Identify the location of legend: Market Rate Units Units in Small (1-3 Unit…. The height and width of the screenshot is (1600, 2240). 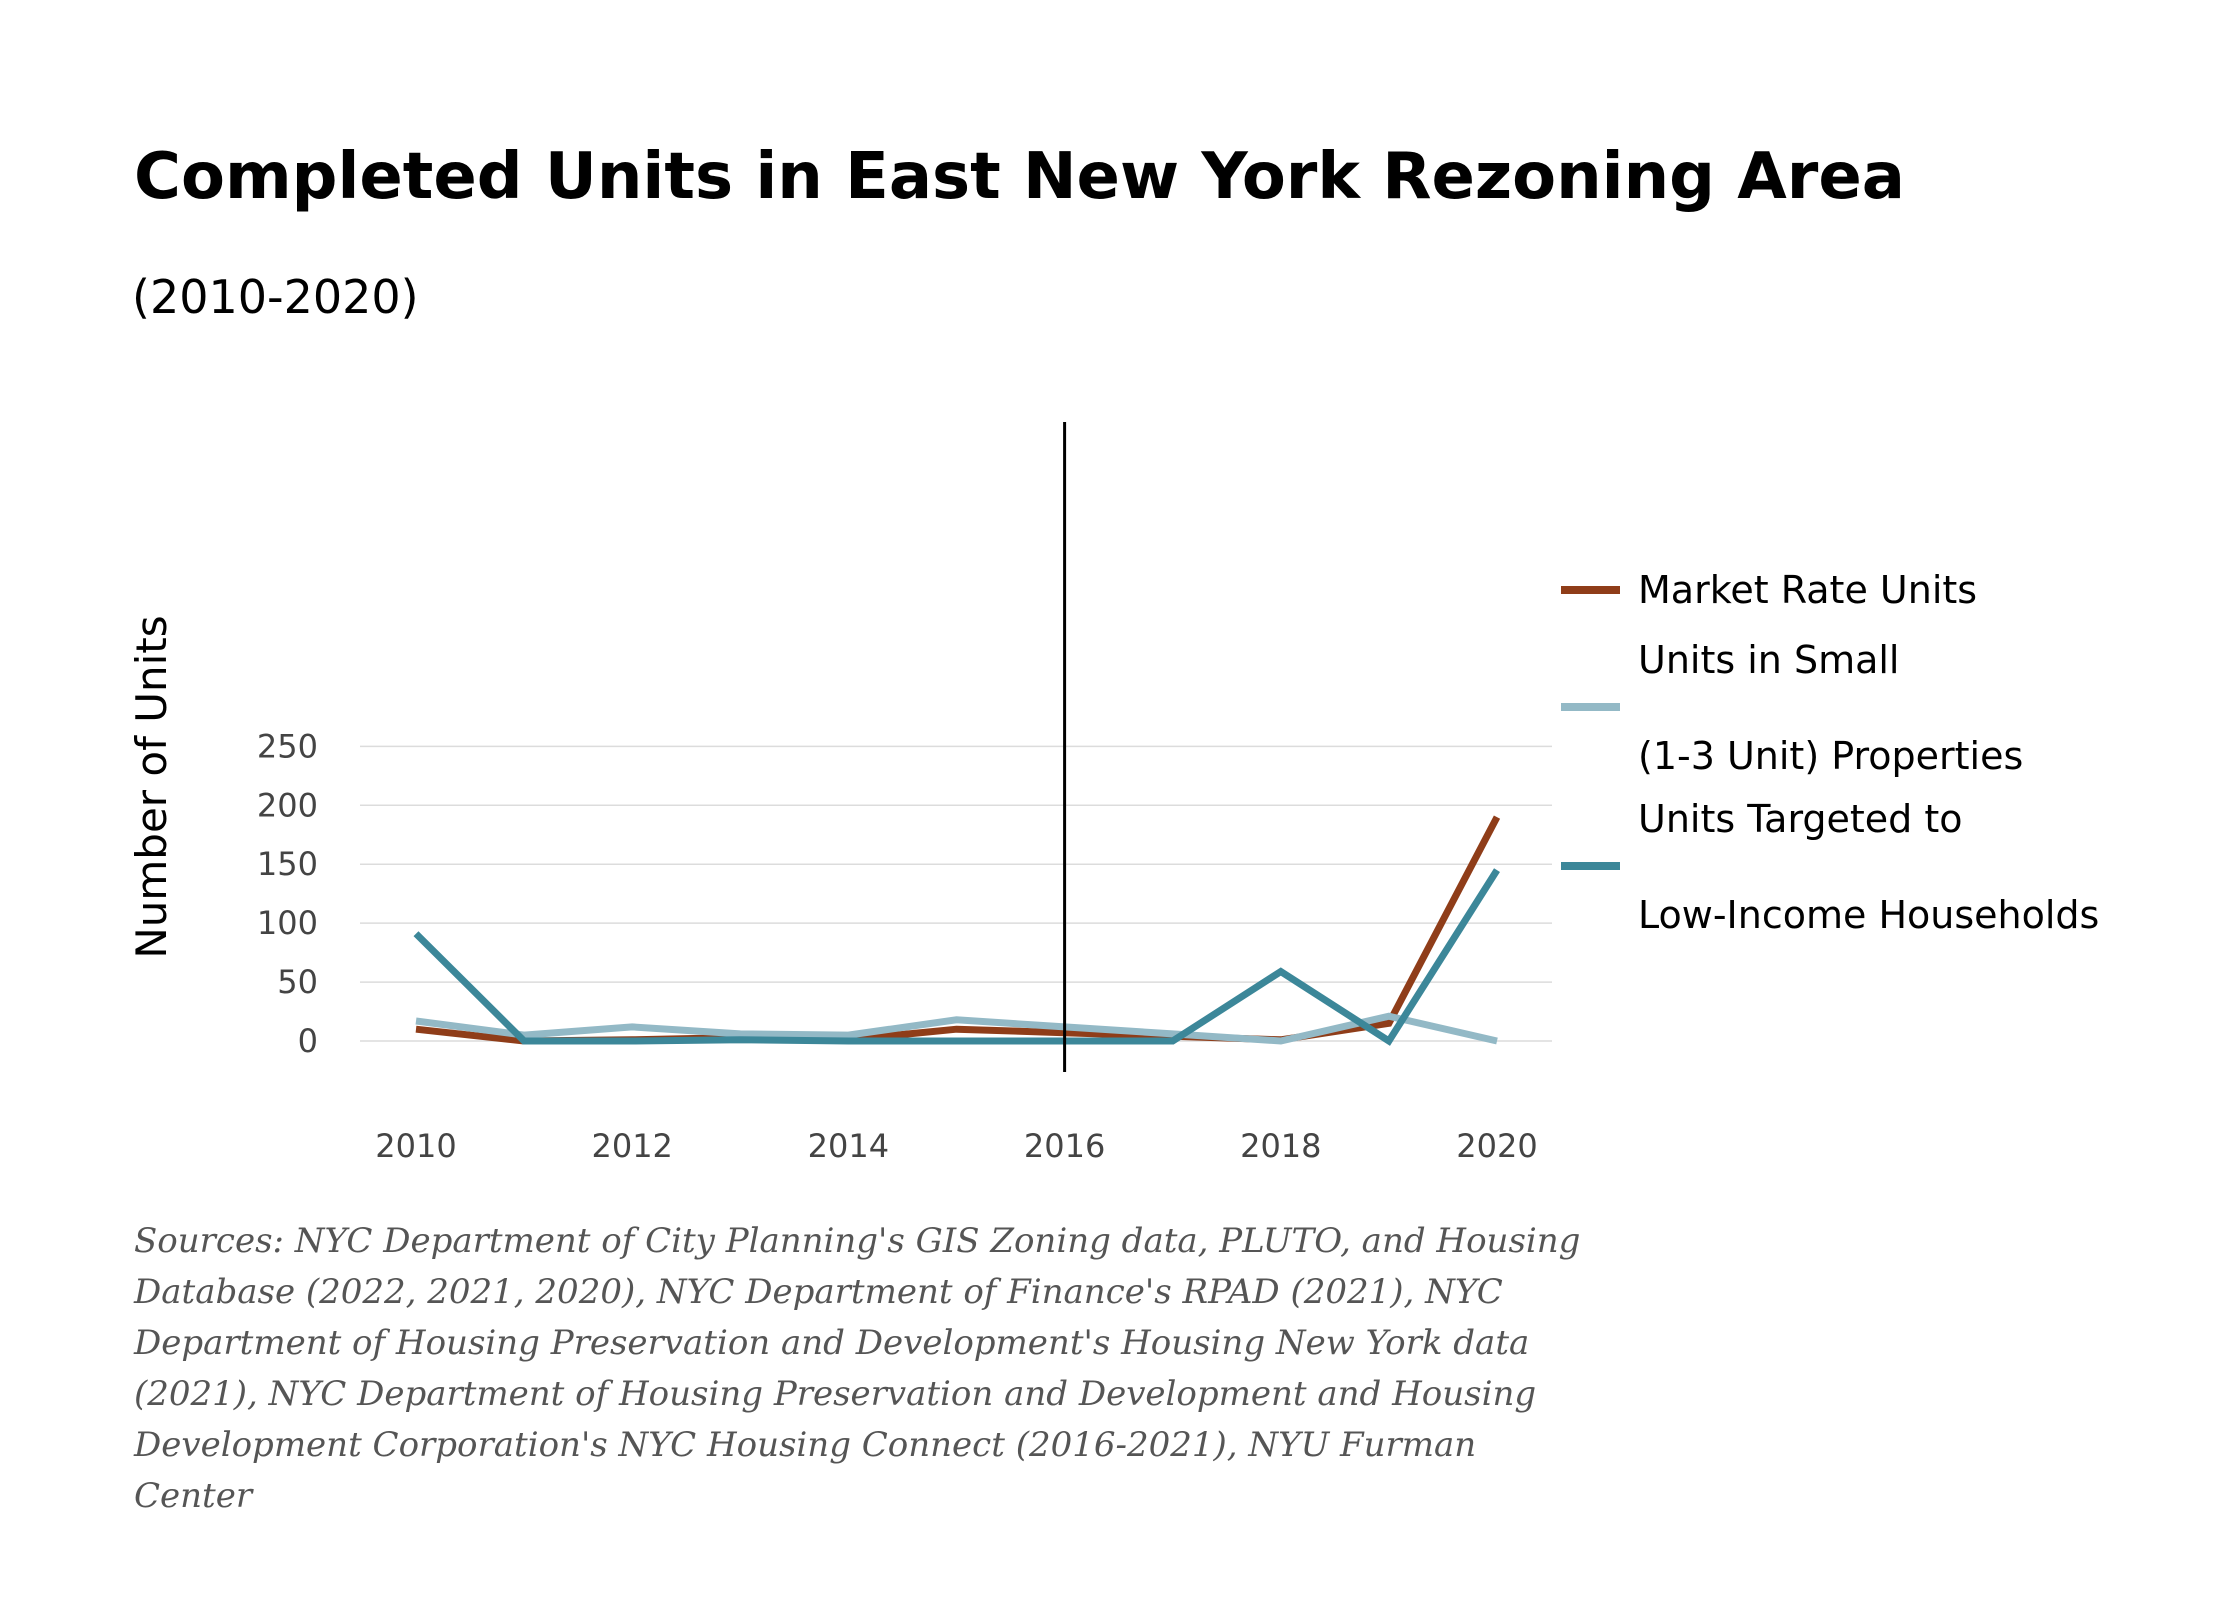
(1830, 752).